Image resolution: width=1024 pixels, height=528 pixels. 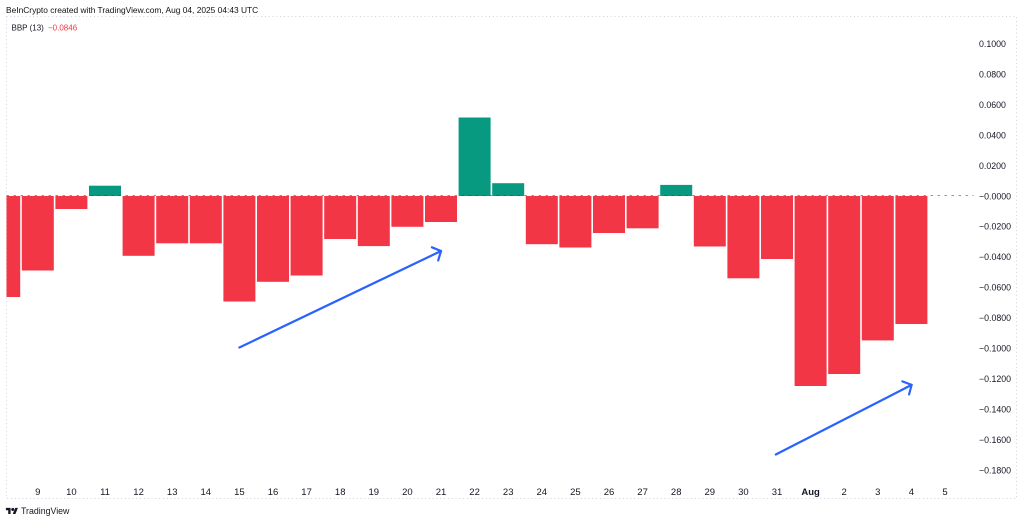 I want to click on svg-text: 3, so click(x=877, y=492).